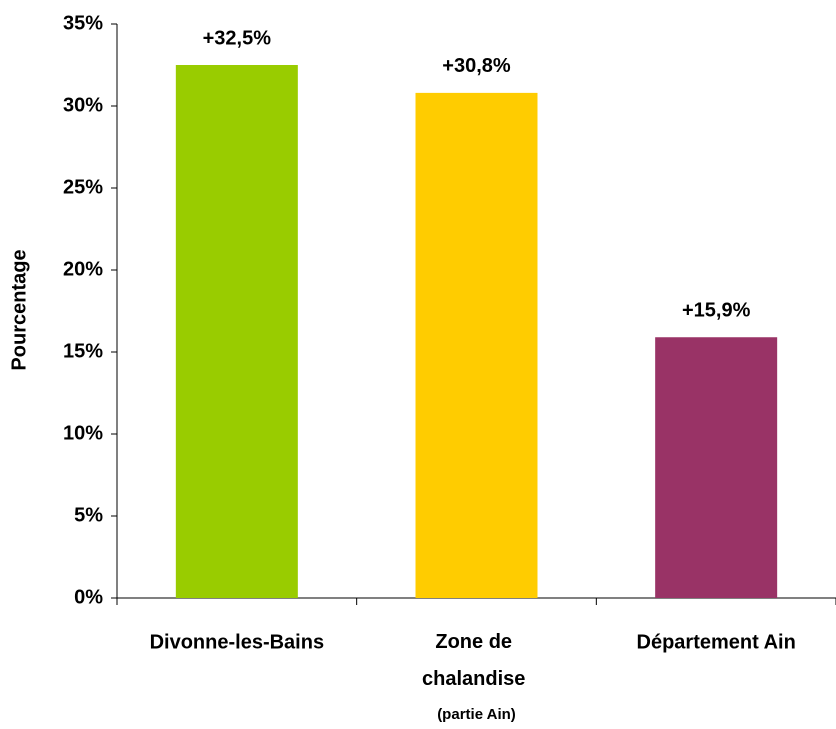 This screenshot has width=836, height=729. What do you see at coordinates (88, 597) in the screenshot?
I see `y-tick-label: 0%` at bounding box center [88, 597].